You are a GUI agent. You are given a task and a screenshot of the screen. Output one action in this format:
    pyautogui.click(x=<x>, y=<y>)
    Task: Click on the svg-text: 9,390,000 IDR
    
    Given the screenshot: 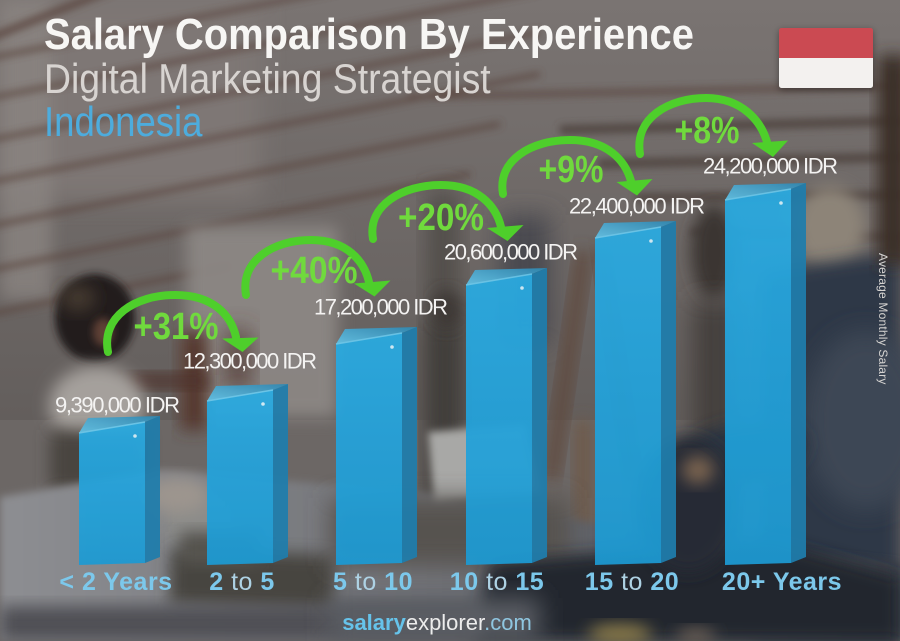 What is the action you would take?
    pyautogui.click(x=117, y=405)
    